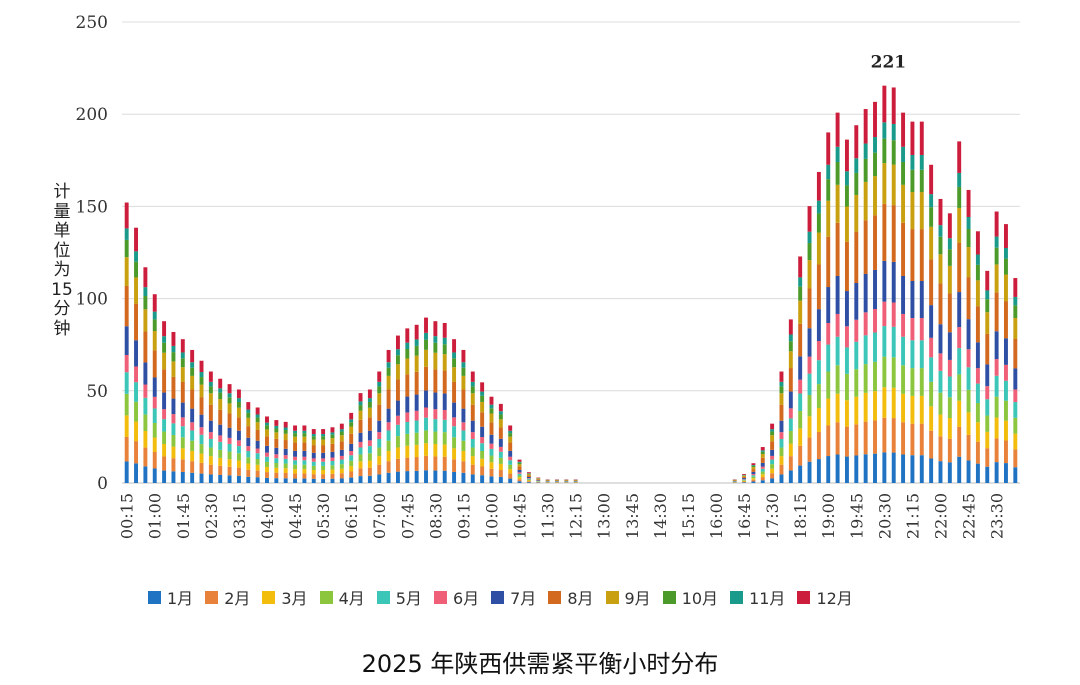  I want to click on legend-item: 8月, so click(571, 597).